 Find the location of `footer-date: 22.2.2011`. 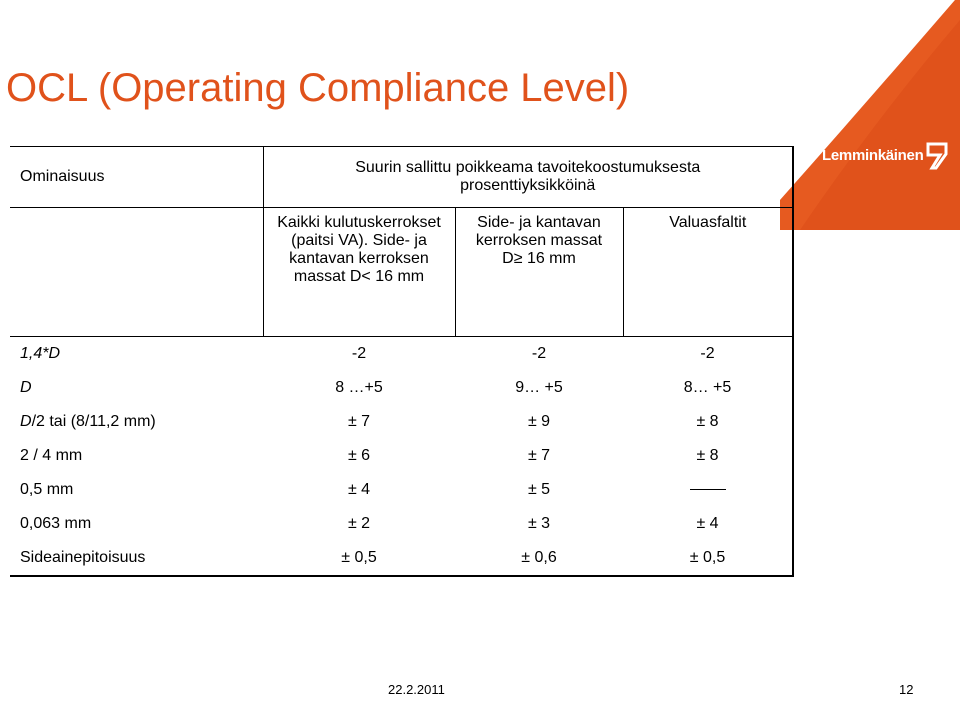

footer-date: 22.2.2011 is located at coordinates (416, 689).